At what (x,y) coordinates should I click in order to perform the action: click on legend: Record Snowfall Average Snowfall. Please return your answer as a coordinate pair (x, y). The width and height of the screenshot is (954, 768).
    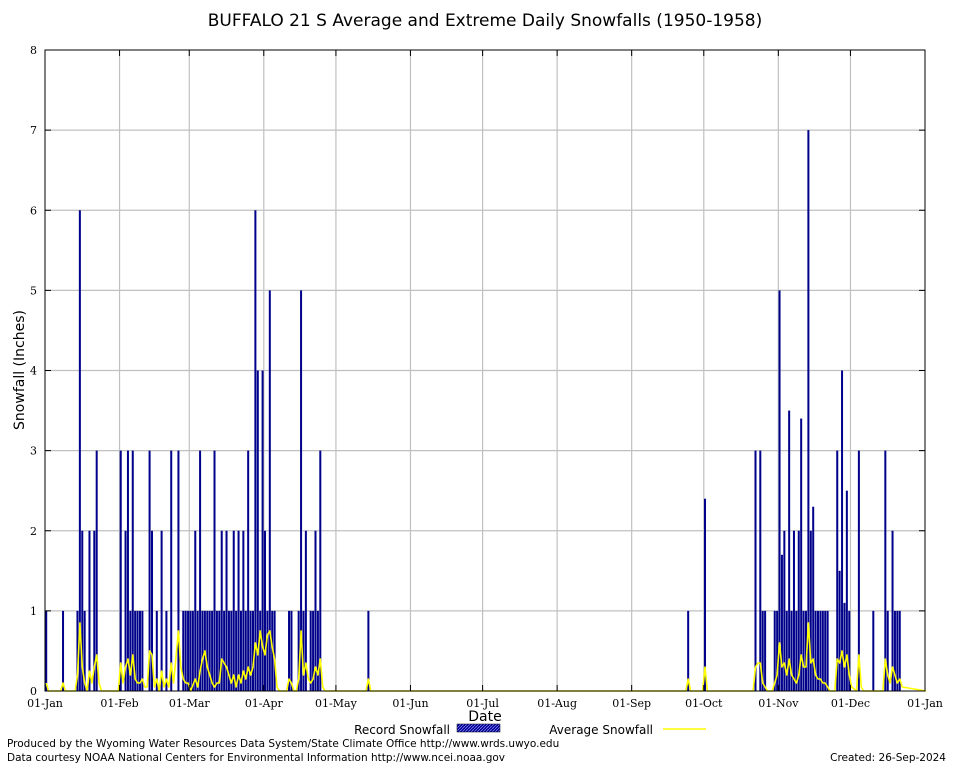
    Looking at the image, I should click on (530, 730).